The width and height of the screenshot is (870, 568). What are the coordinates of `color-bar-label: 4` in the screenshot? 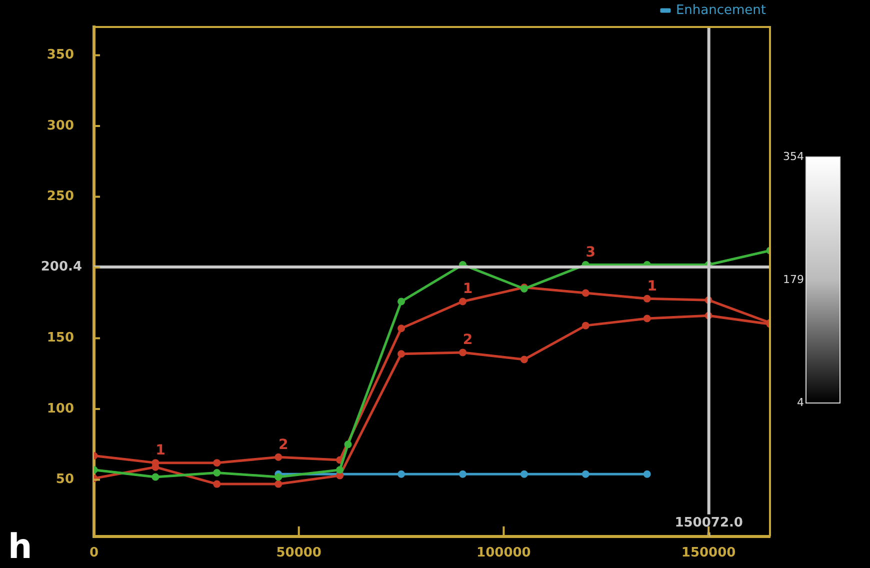 It's located at (800, 402).